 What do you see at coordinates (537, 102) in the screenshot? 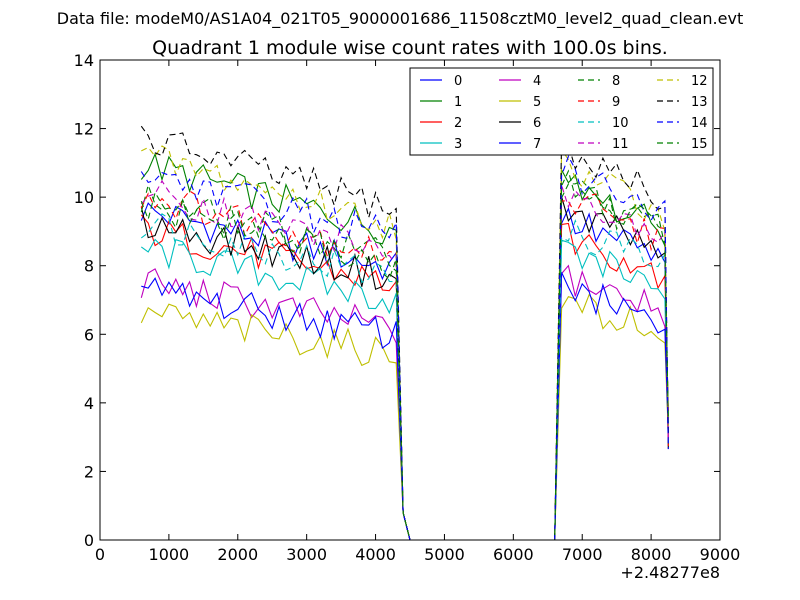
I see `legend-label-5: 5` at bounding box center [537, 102].